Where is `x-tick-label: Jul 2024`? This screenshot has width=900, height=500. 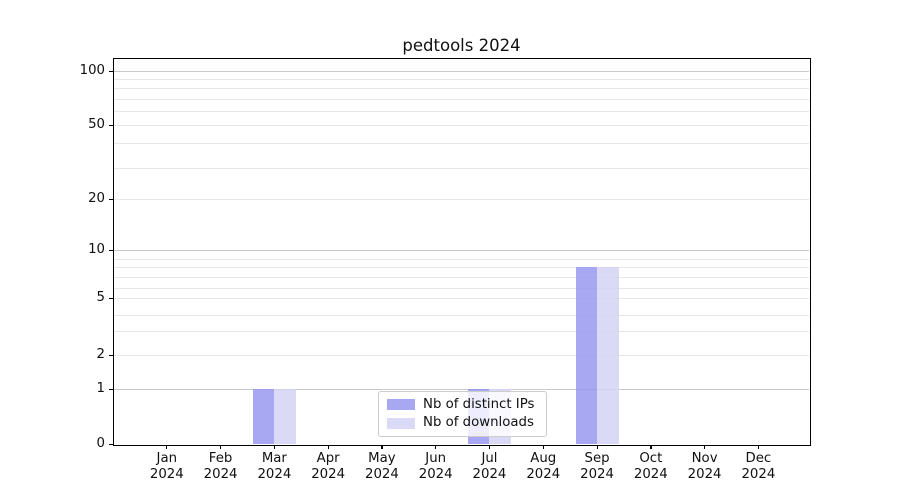 x-tick-label: Jul 2024 is located at coordinates (489, 466).